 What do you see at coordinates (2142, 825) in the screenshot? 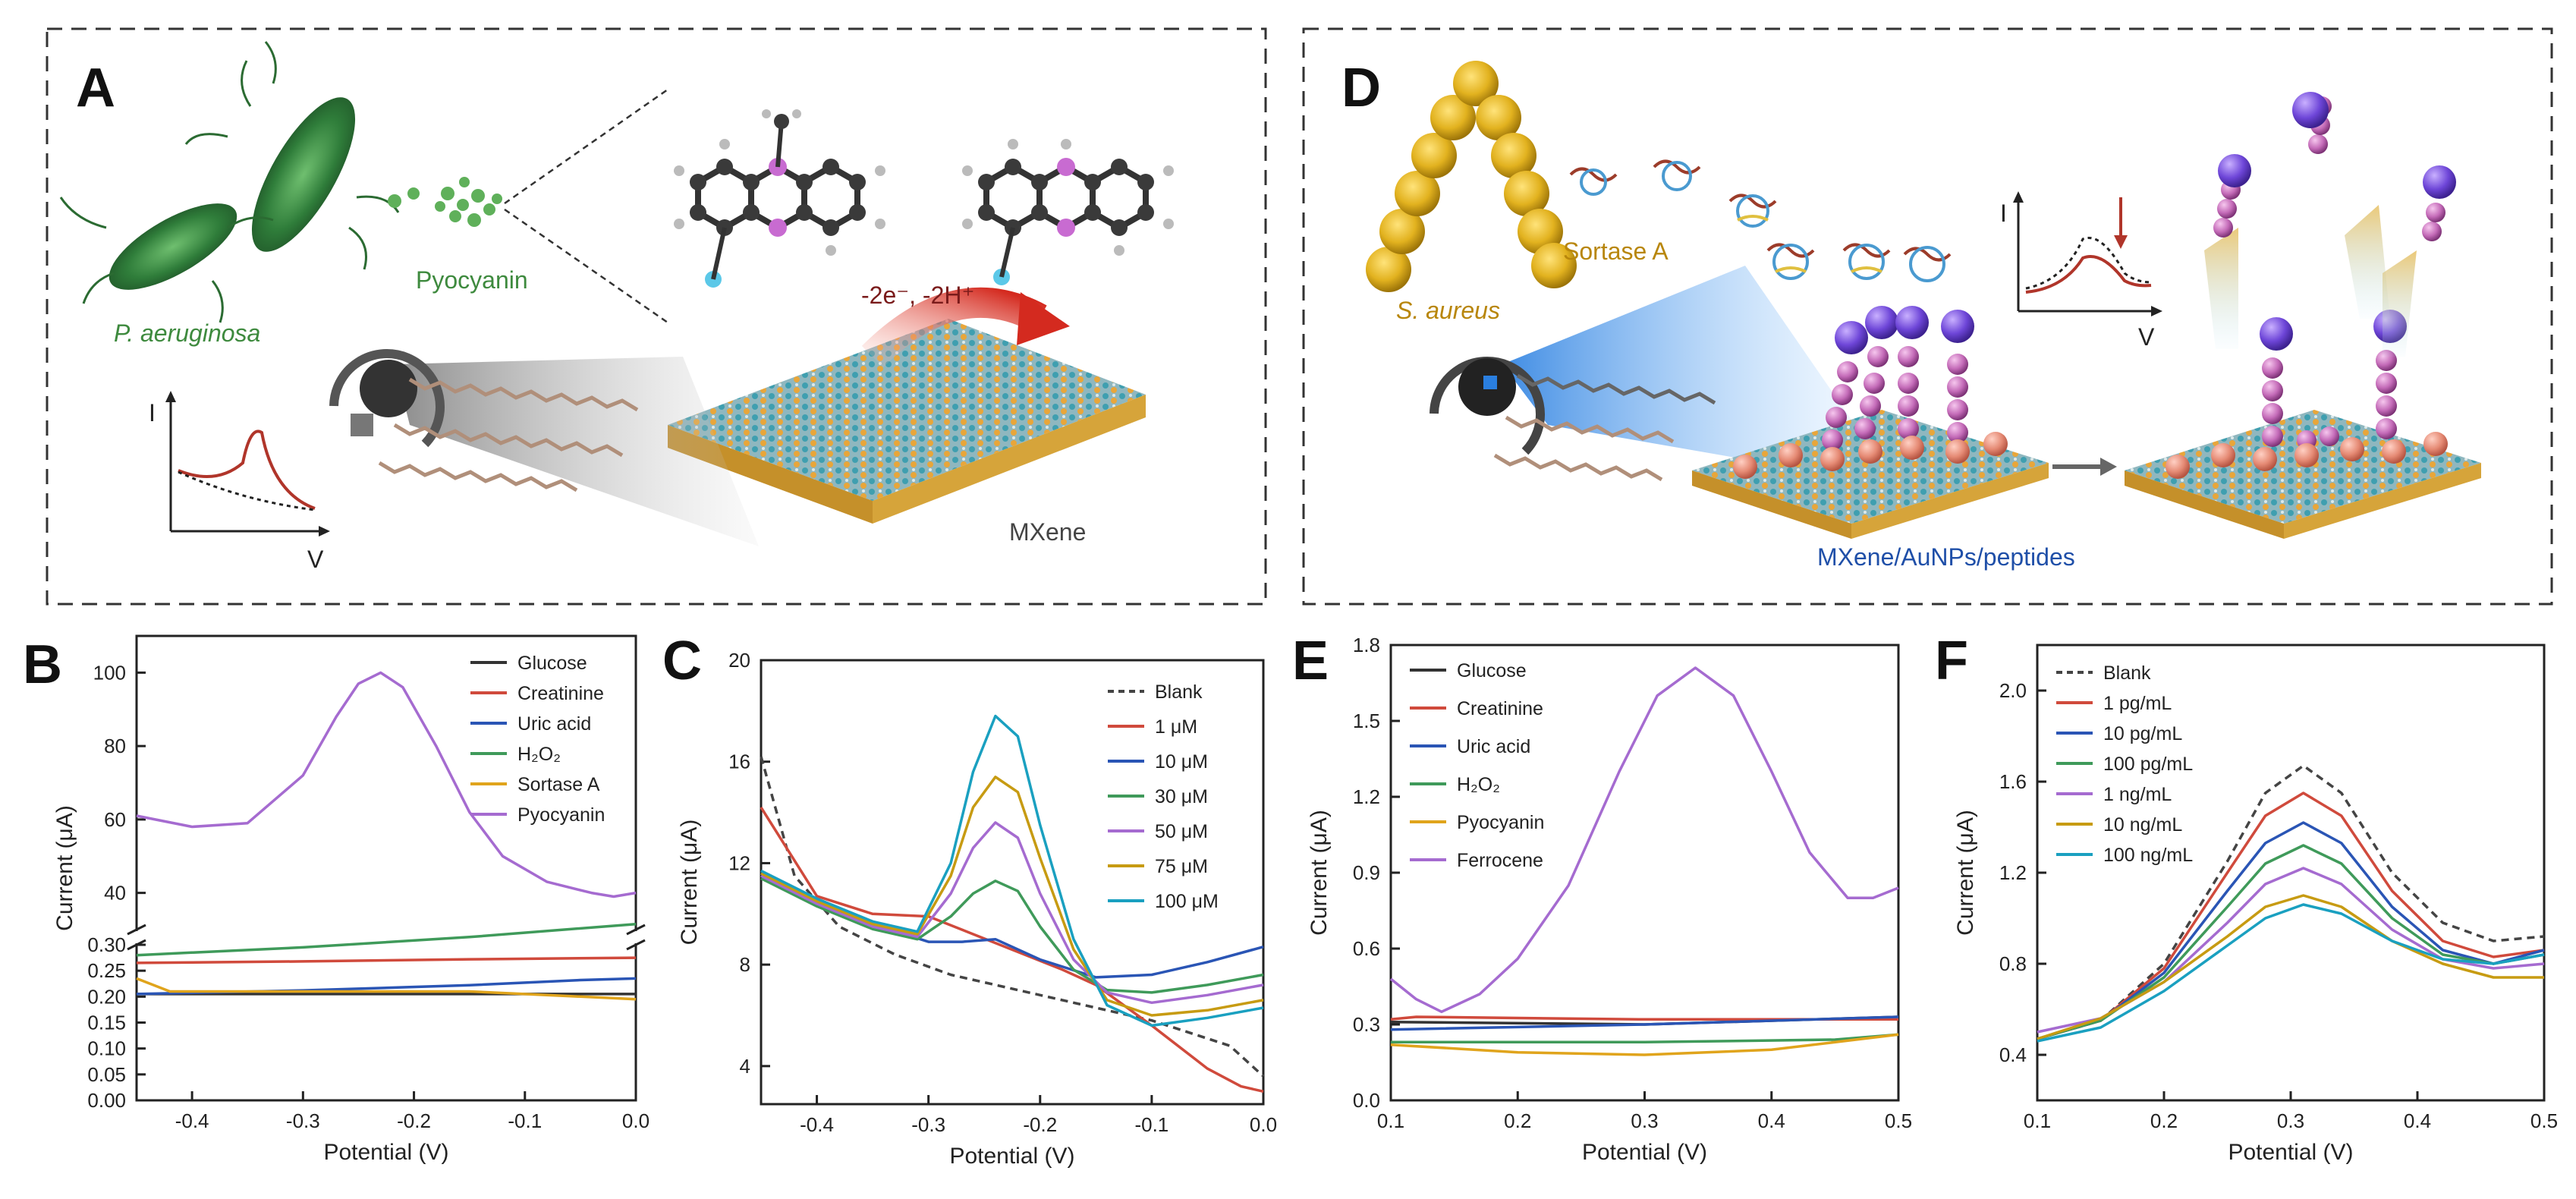
I see `legend-item: 10 ng/mL` at bounding box center [2142, 825].